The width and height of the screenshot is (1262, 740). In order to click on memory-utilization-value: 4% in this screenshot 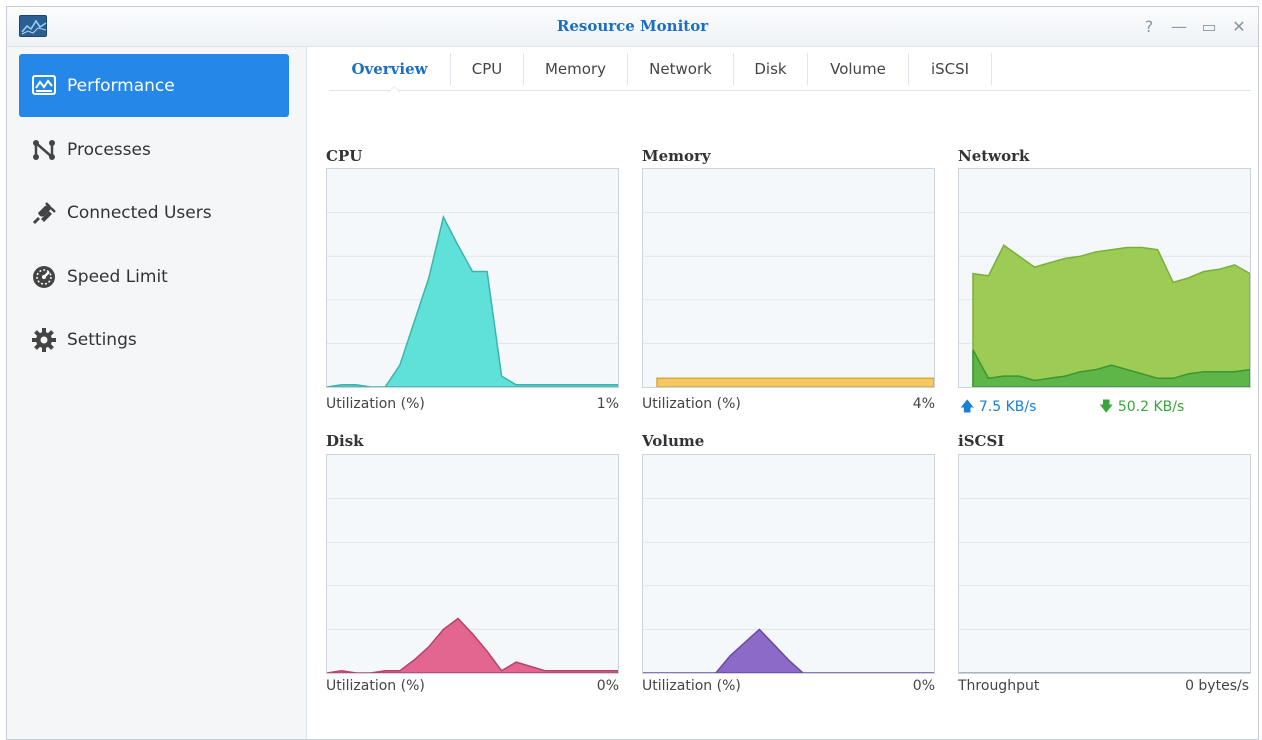, I will do `click(923, 404)`.